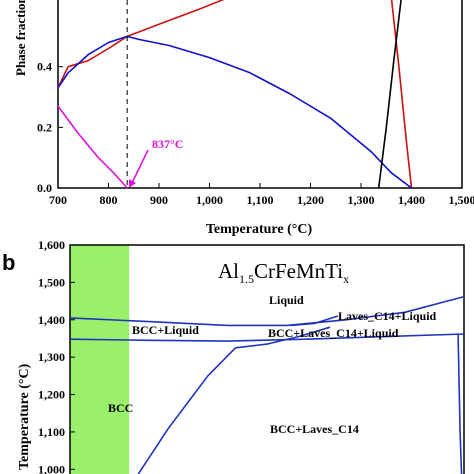  What do you see at coordinates (44, 188) in the screenshot?
I see `a-y-tick-label: 0.0` at bounding box center [44, 188].